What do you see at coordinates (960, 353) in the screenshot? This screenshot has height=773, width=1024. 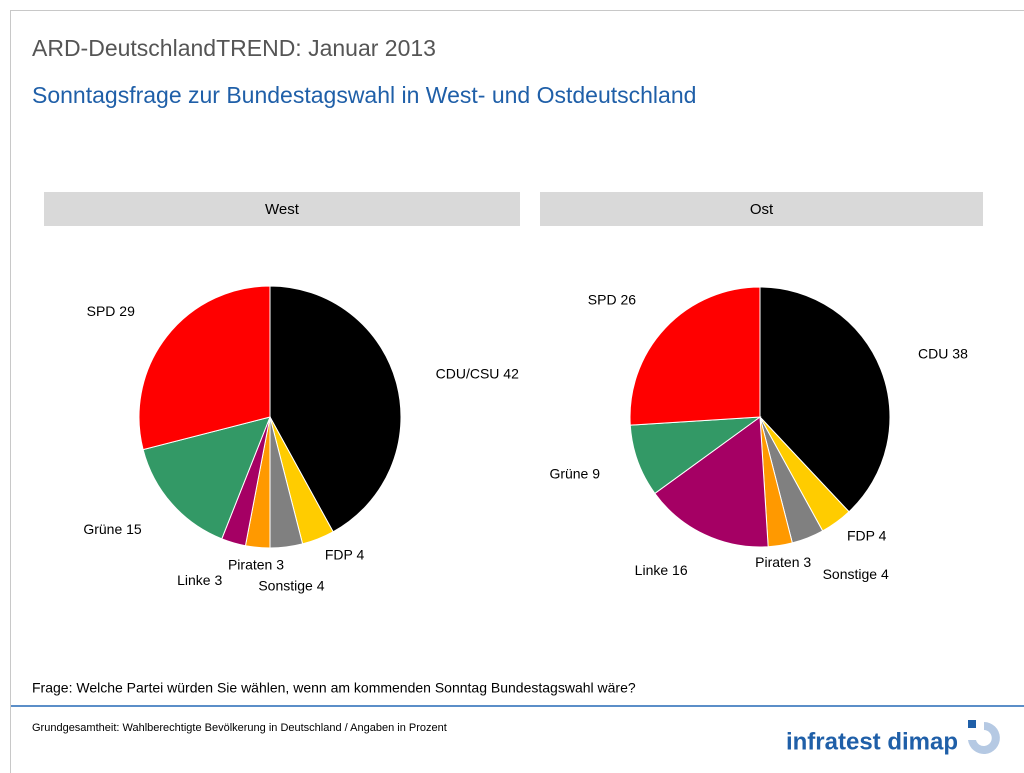 I see `label-value: 38` at bounding box center [960, 353].